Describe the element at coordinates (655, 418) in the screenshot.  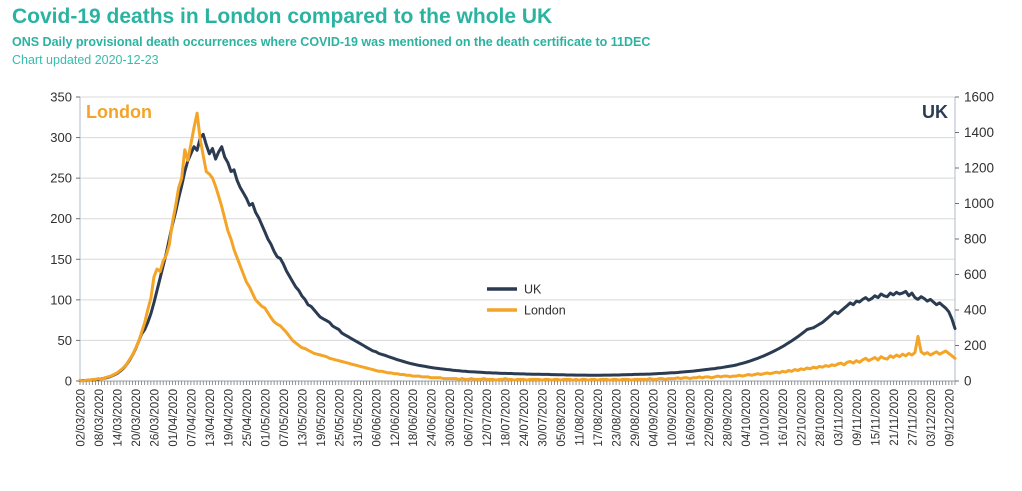
I see `x-axis-tick-label: 04/09/2020` at that location.